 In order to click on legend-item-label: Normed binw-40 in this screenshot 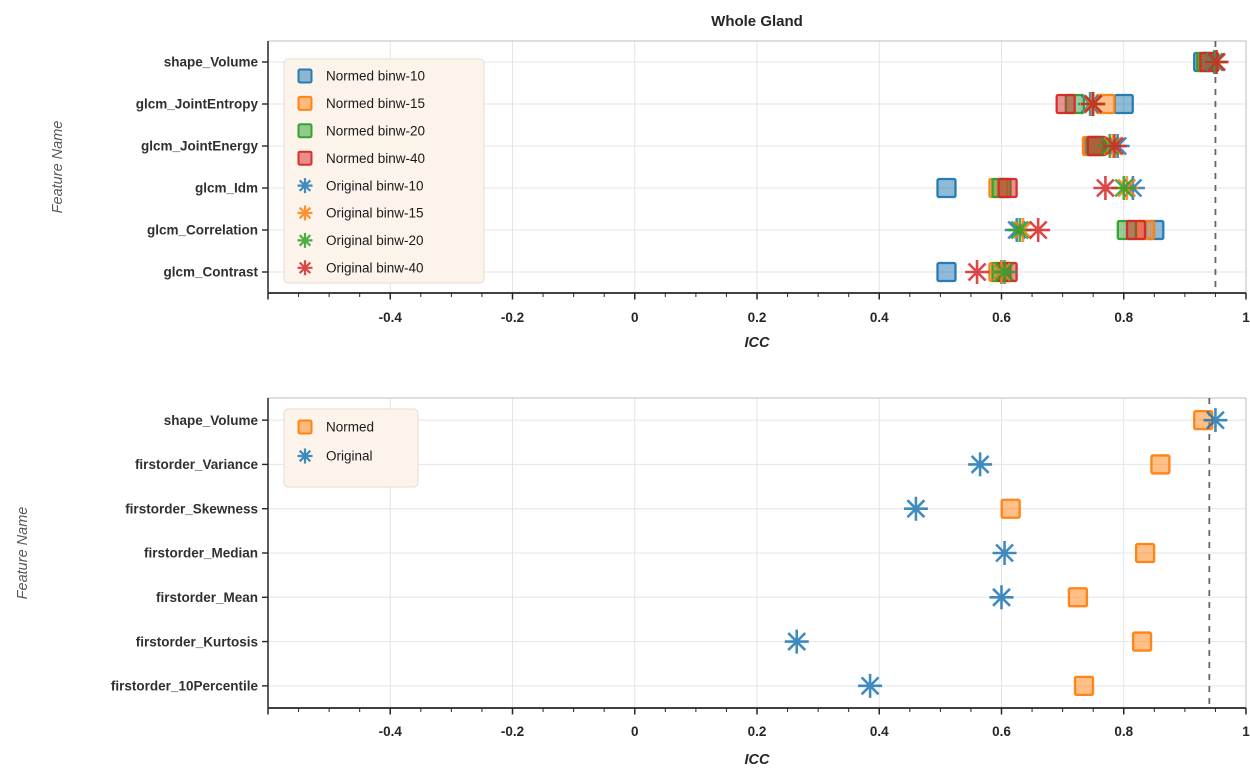, I will do `click(375, 158)`.